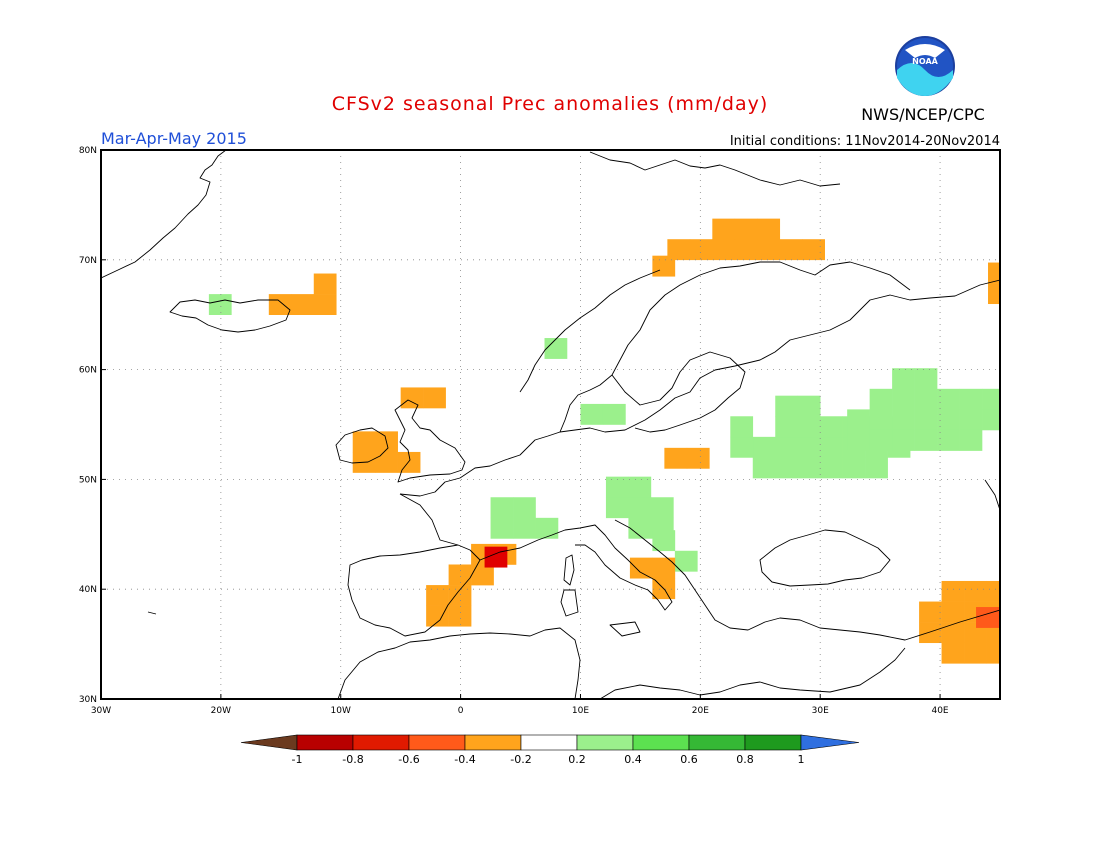 This screenshot has width=1100, height=850. I want to click on lon-tick-label: 30W, so click(101, 711).